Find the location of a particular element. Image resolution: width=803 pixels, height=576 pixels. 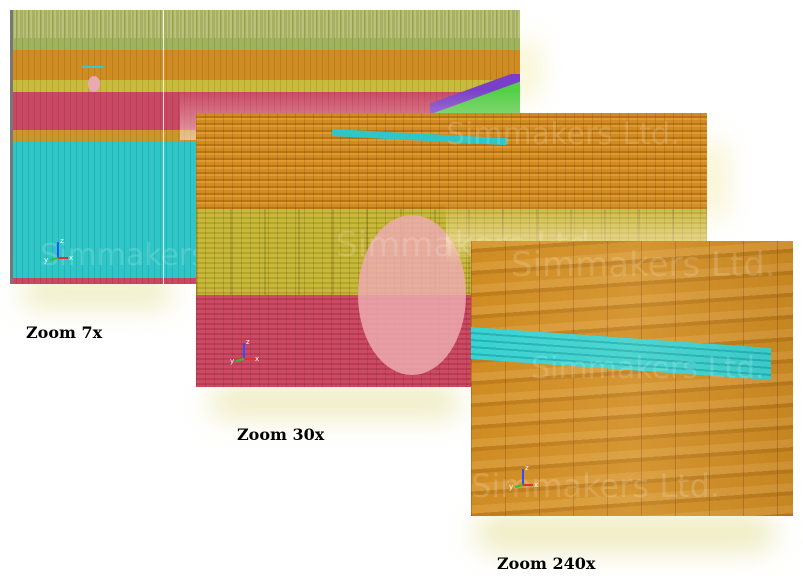

cyan-lens is located at coordinates (93, 67).